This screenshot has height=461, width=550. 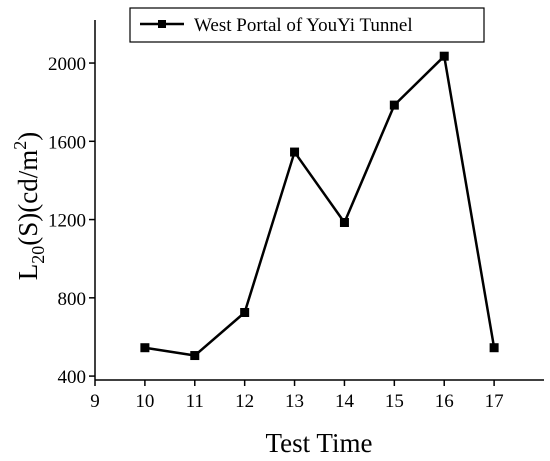 I want to click on y-axis-title-end: ), so click(x=28, y=136).